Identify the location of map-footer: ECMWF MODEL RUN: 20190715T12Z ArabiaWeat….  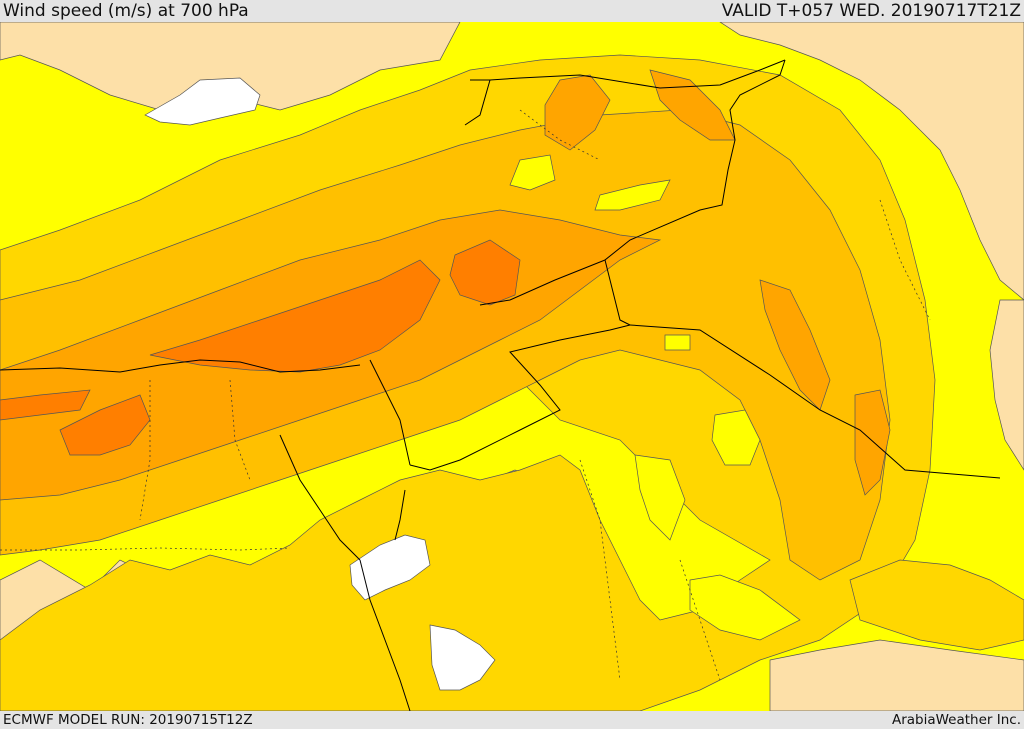
(512, 720).